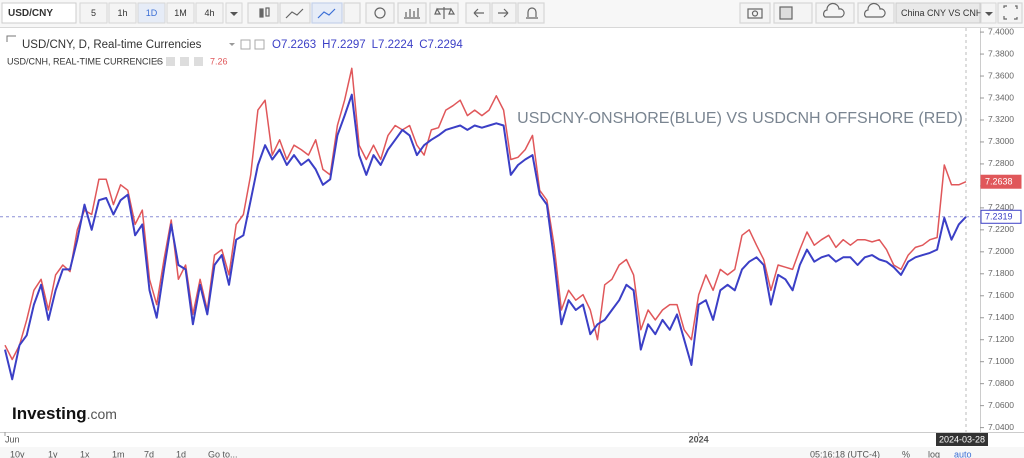 This screenshot has width=1024, height=458. Describe the element at coordinates (1001, 119) in the screenshot. I see `y-tick-label: 7.3200` at that location.